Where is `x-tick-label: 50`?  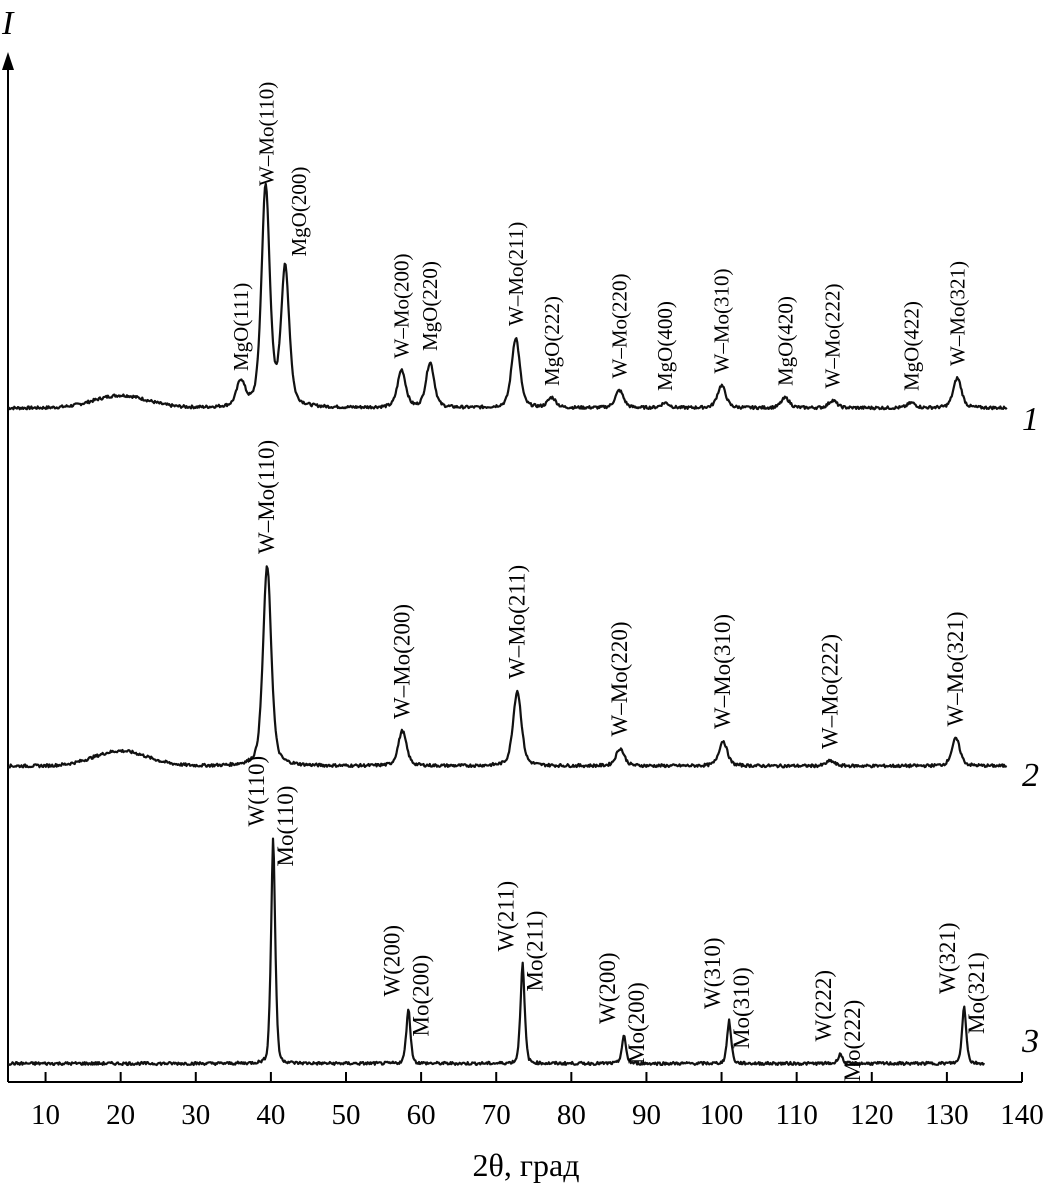 x-tick-label: 50 is located at coordinates (346, 1115).